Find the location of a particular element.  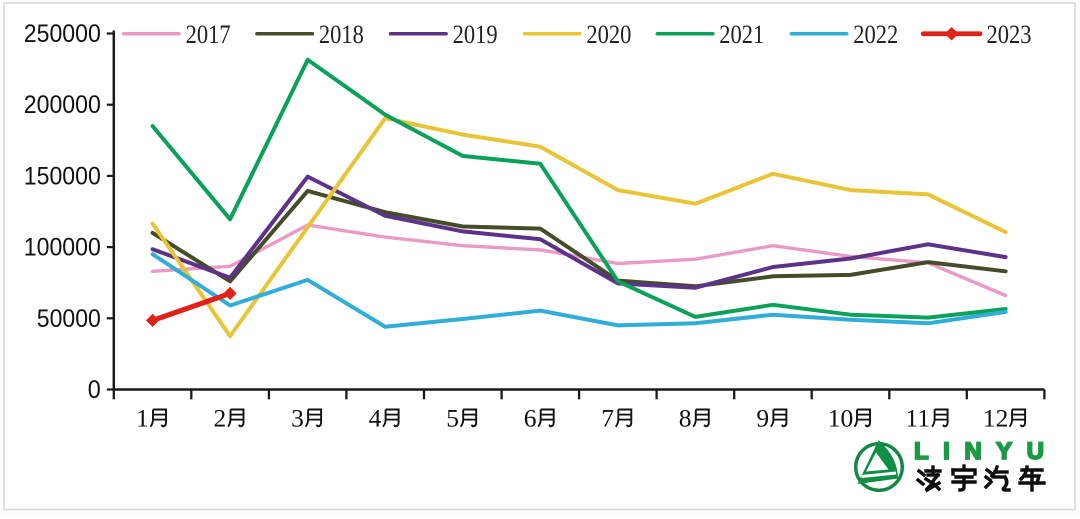

svg-text: 12 is located at coordinates (996, 418).